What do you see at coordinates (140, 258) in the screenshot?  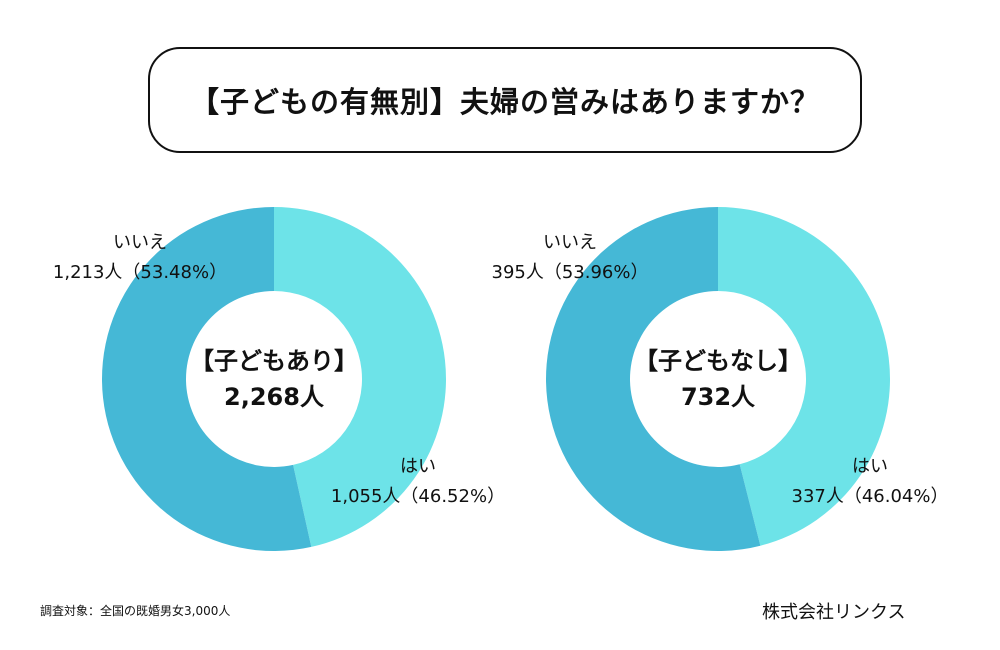 I see `donut1-no-label: いいえ 1,213人（53.48%）` at bounding box center [140, 258].